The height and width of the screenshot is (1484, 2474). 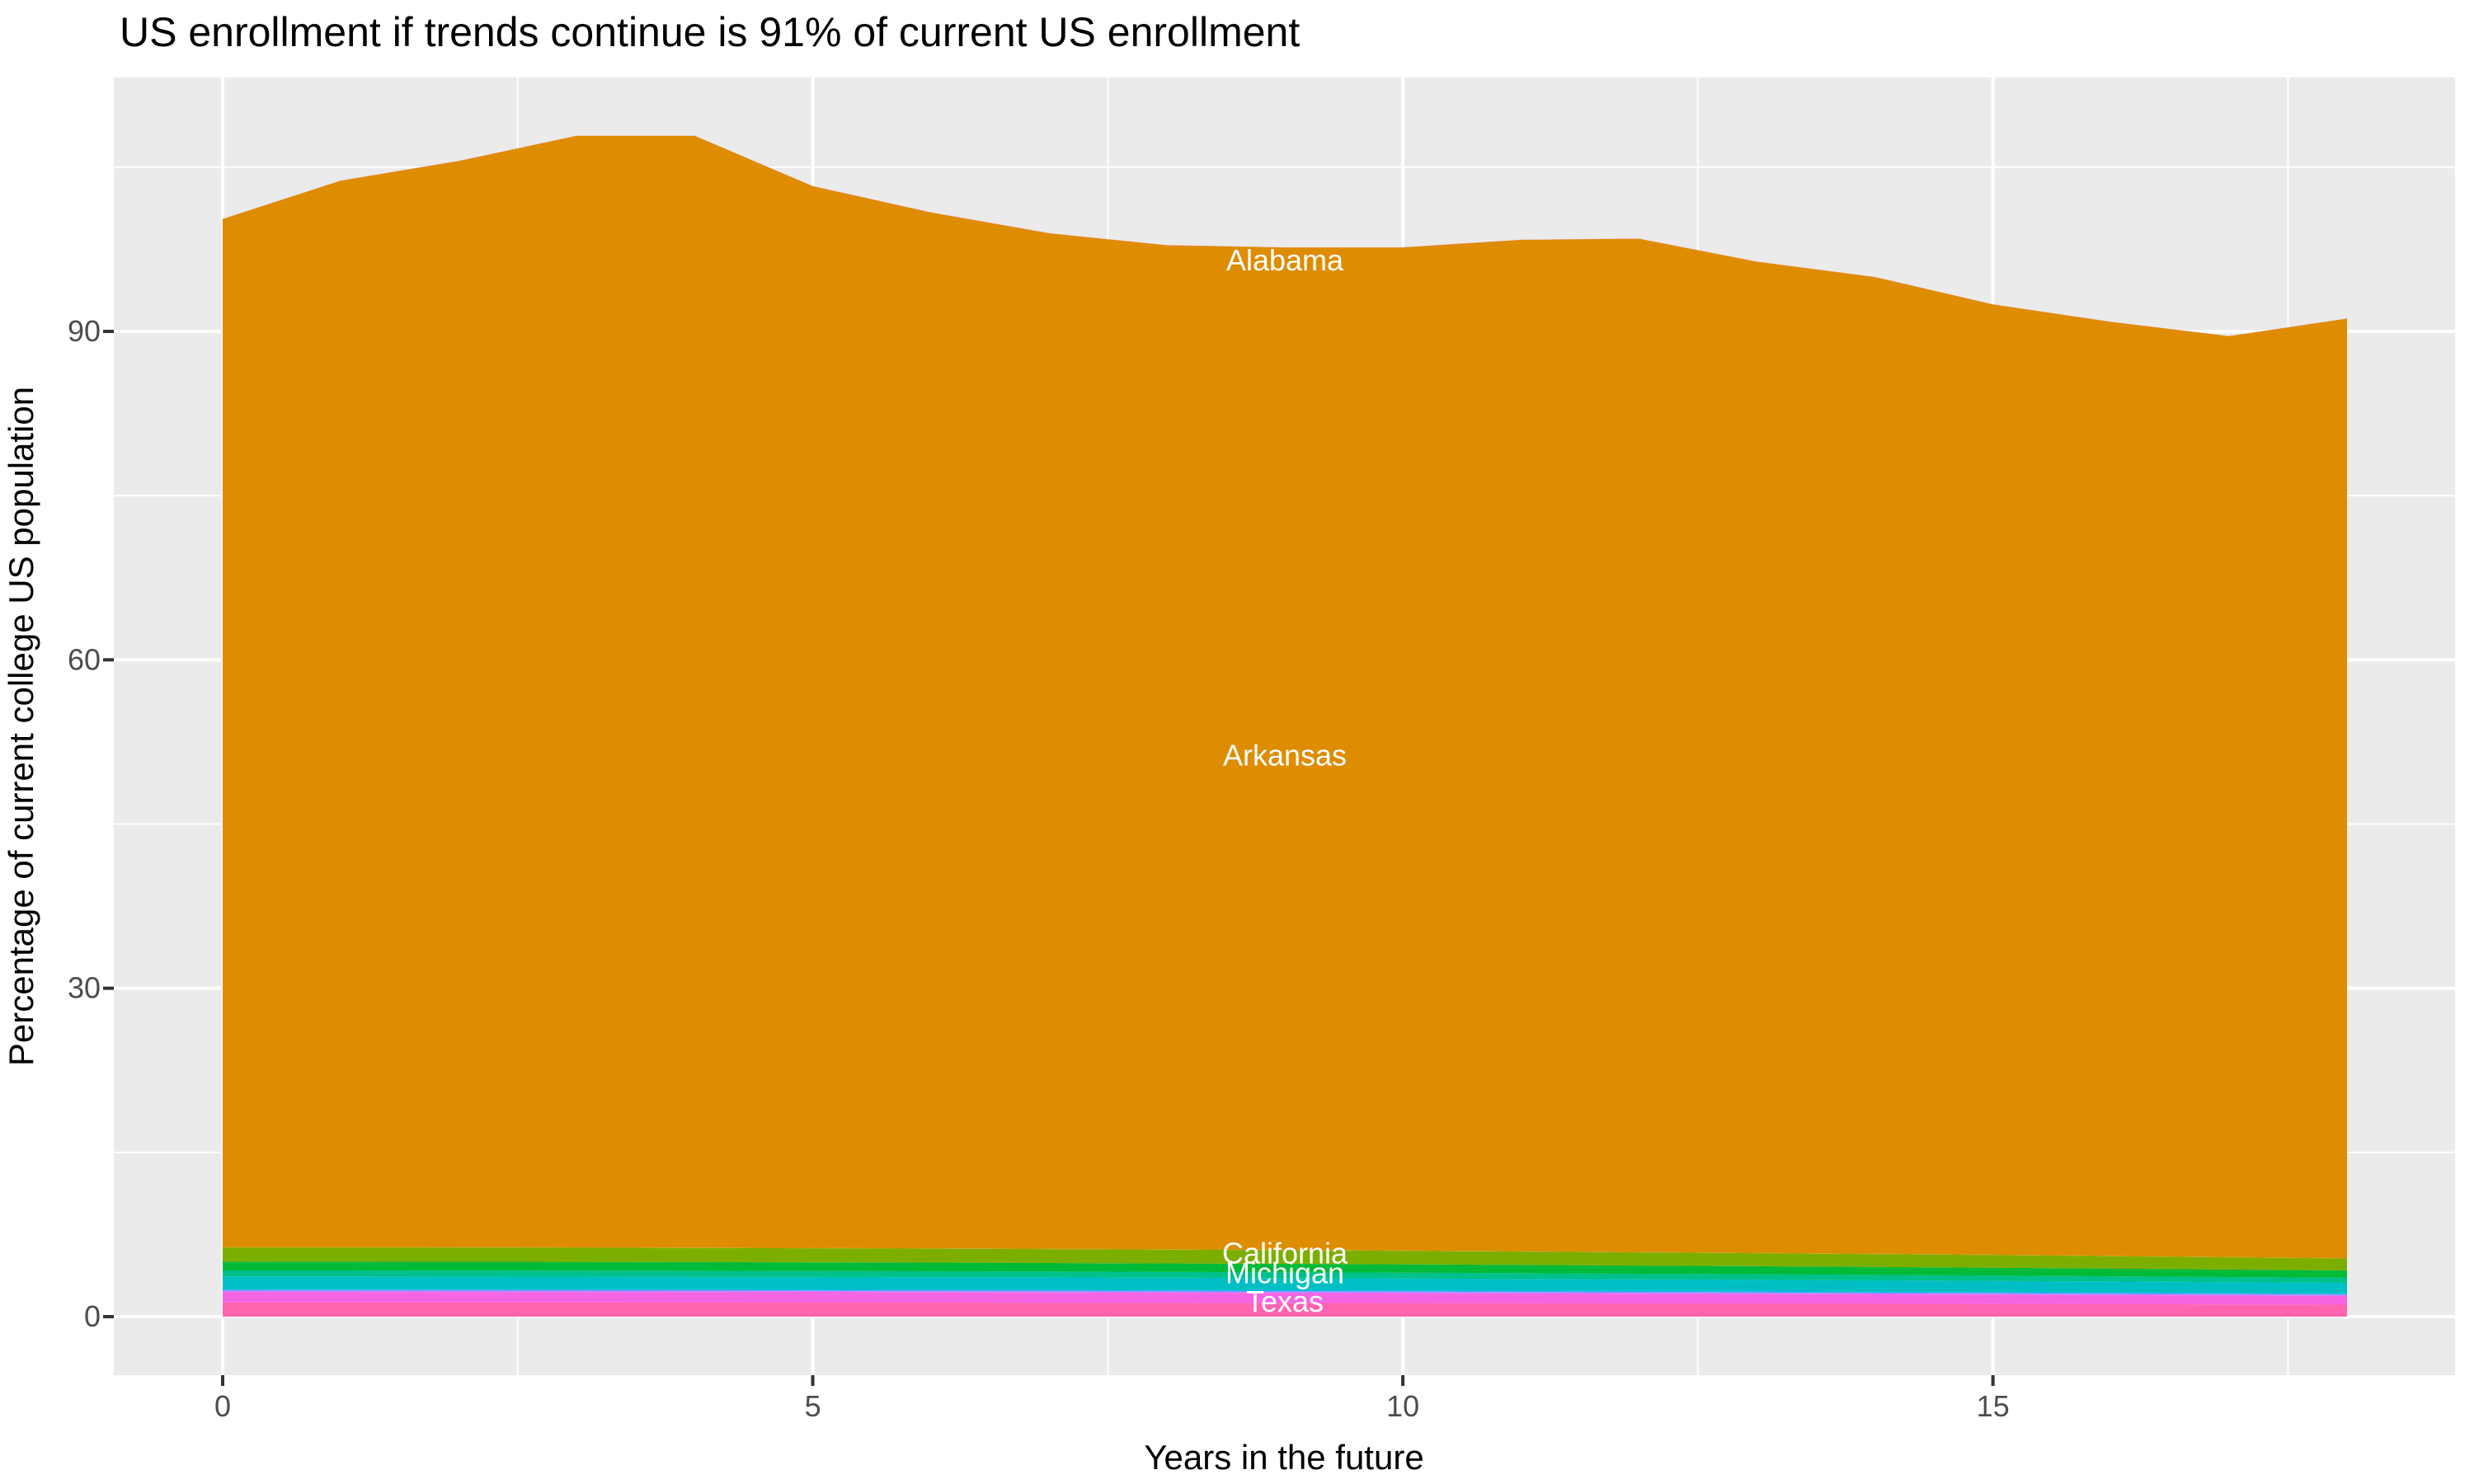 What do you see at coordinates (84, 331) in the screenshot?
I see `y-tick-label-90: 90` at bounding box center [84, 331].